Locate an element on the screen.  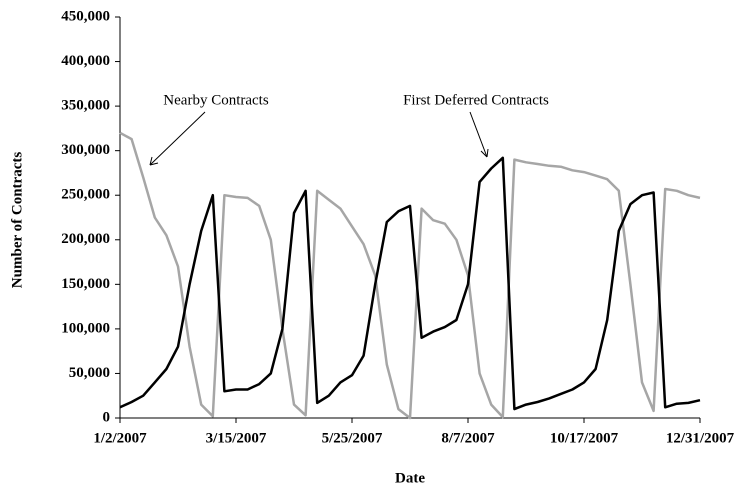
y-tick-label: 450,000 is located at coordinates (85, 16).